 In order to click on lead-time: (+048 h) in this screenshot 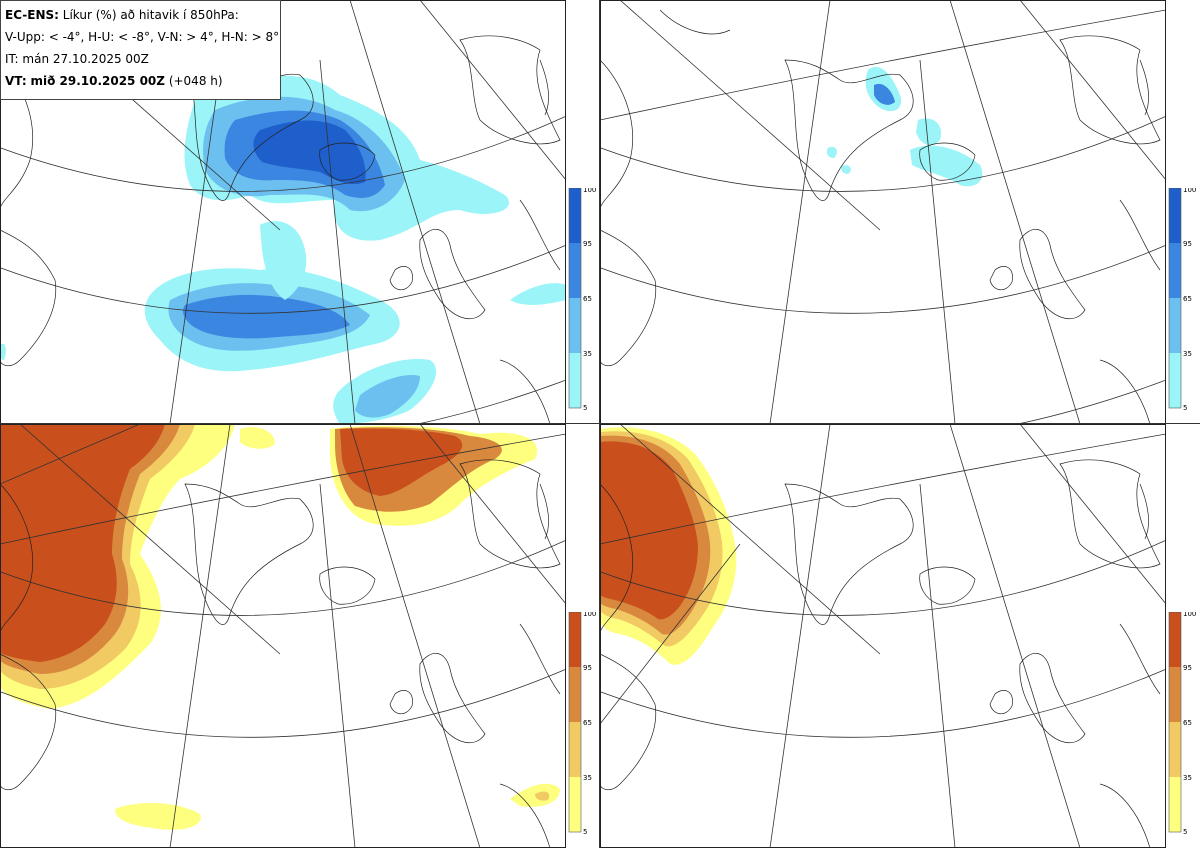, I will do `click(195, 81)`.